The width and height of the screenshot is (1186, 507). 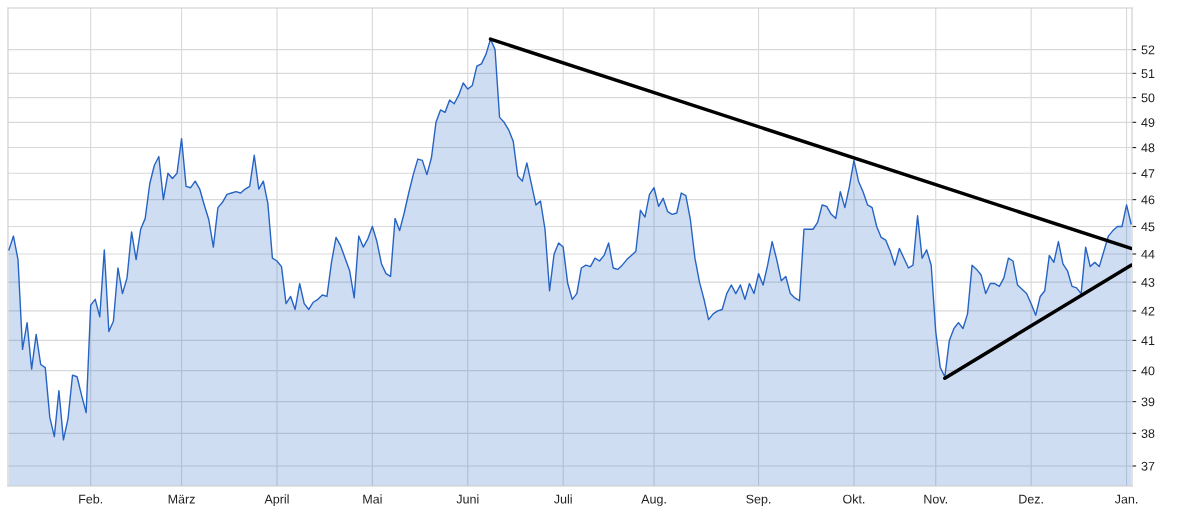 What do you see at coordinates (1148, 200) in the screenshot?
I see `y-tick-label: 46` at bounding box center [1148, 200].